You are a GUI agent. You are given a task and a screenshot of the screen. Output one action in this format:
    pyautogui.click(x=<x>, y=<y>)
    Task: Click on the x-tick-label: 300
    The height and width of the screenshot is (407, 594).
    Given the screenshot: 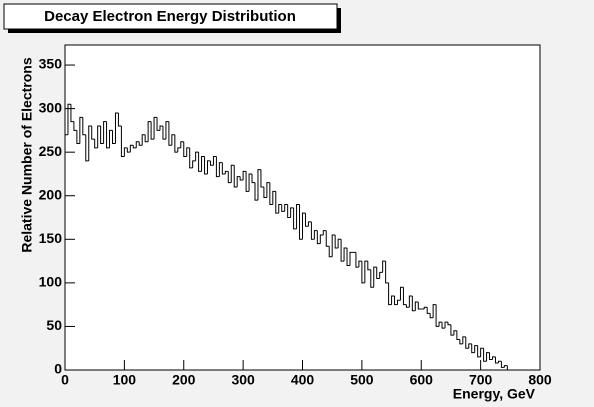 What is the action you would take?
    pyautogui.click(x=243, y=380)
    